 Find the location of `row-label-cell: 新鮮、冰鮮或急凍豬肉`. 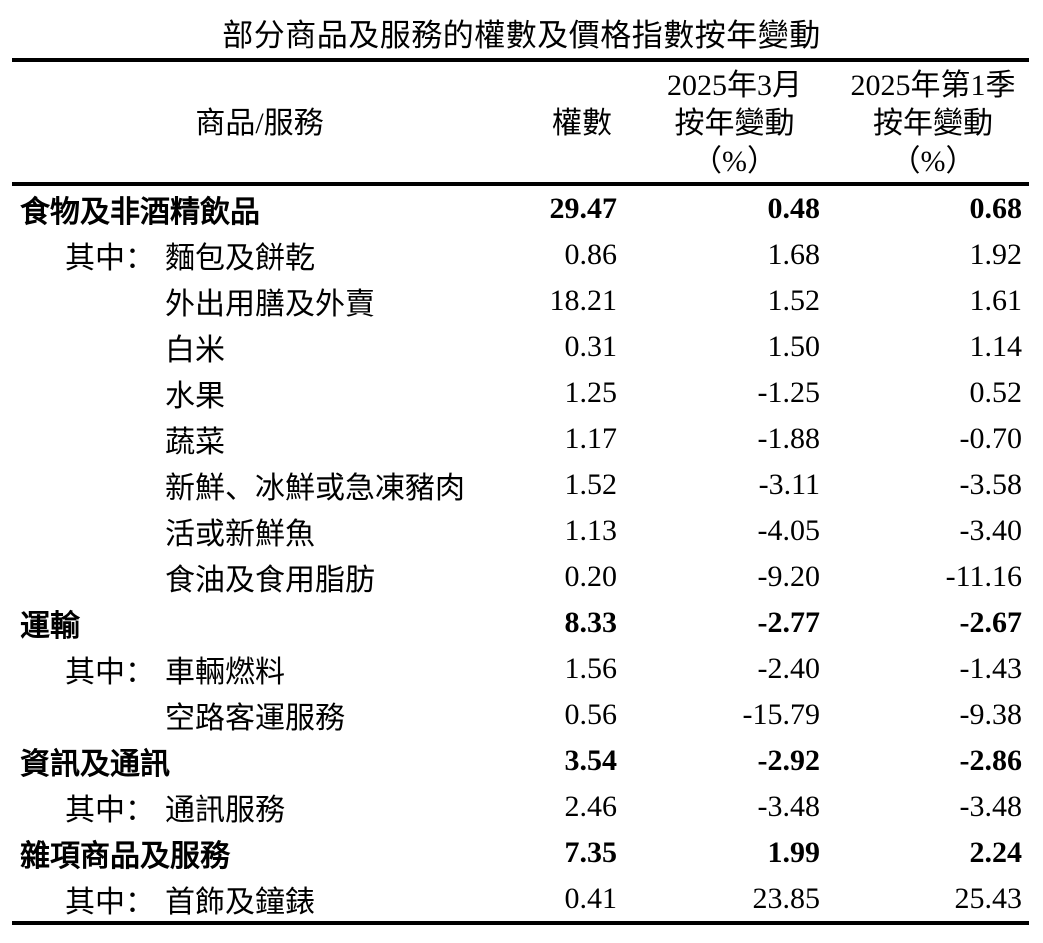

row-label-cell: 新鮮、冰鮮或急凍豬肉 is located at coordinates (238, 485).